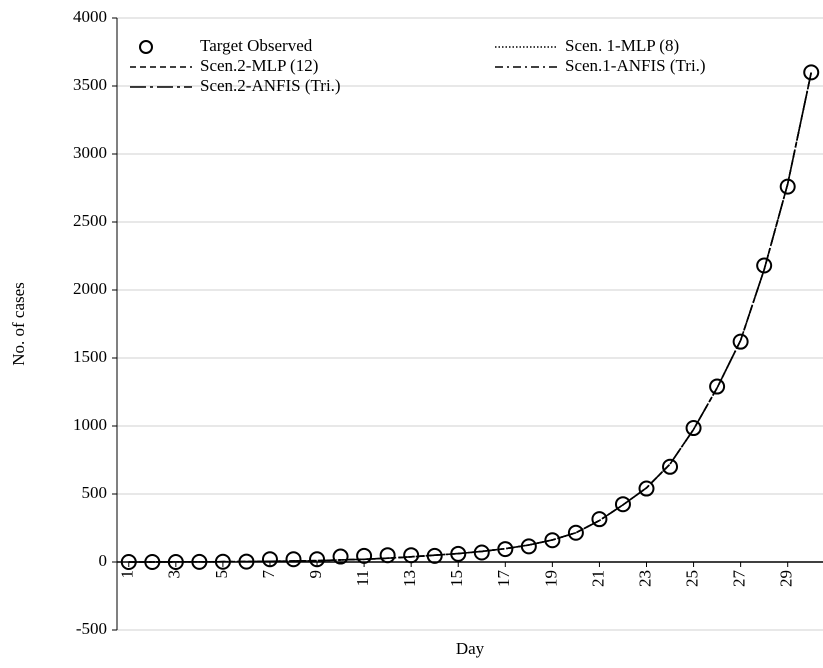  What do you see at coordinates (315, 574) in the screenshot?
I see `x-tick-label: 9` at bounding box center [315, 574].